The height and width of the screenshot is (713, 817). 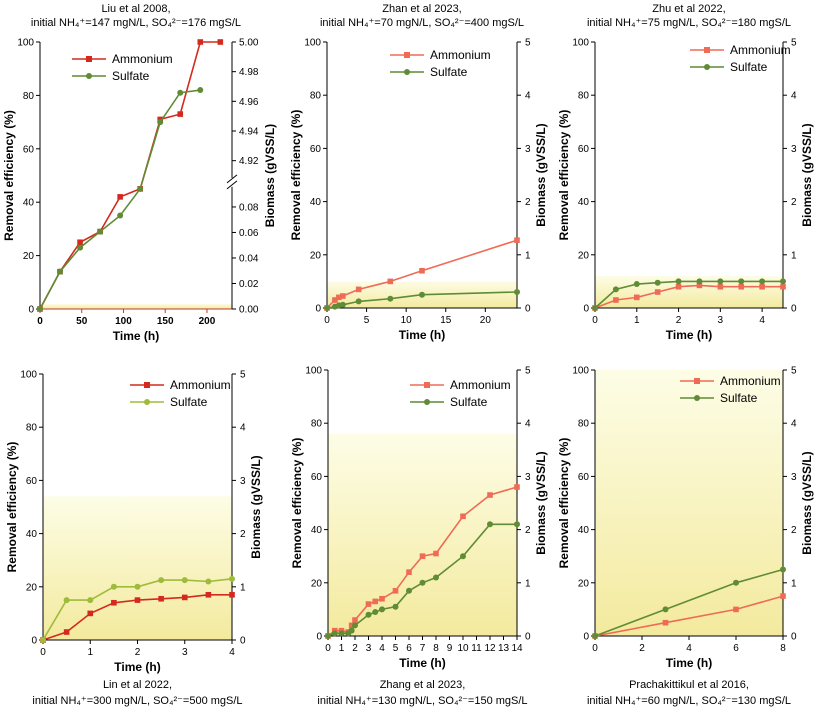 What do you see at coordinates (794, 309) in the screenshot?
I see `y2-tick-label: 0` at bounding box center [794, 309].